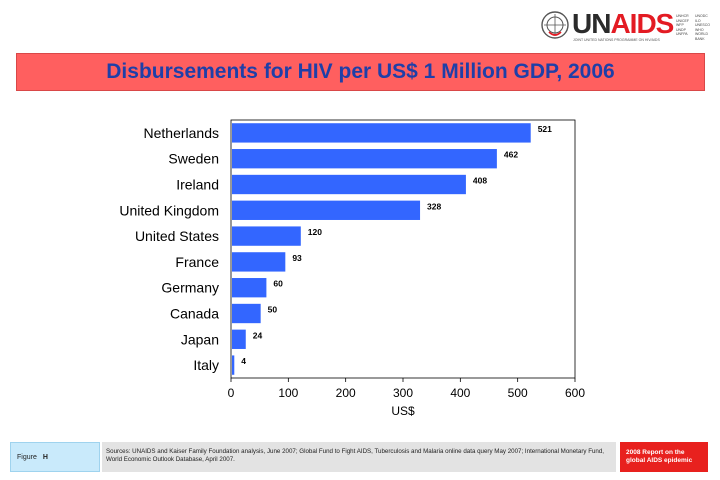  I want to click on value-label: 50, so click(273, 310).